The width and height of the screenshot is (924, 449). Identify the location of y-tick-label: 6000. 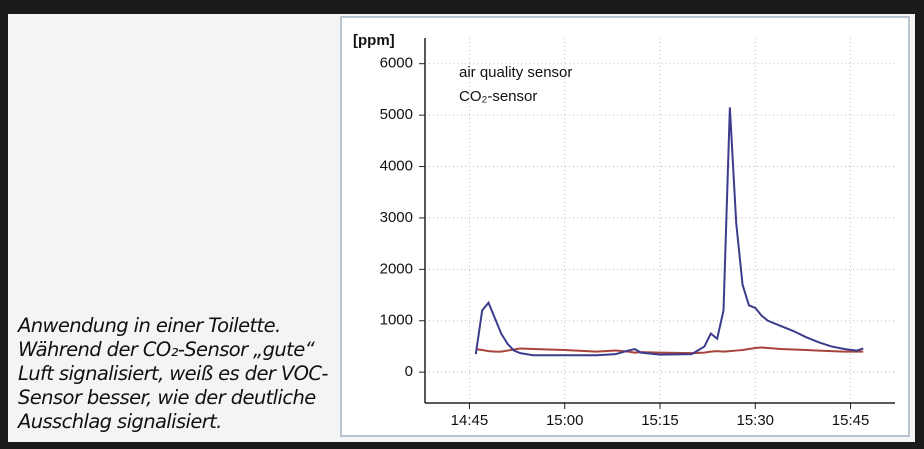
(396, 63).